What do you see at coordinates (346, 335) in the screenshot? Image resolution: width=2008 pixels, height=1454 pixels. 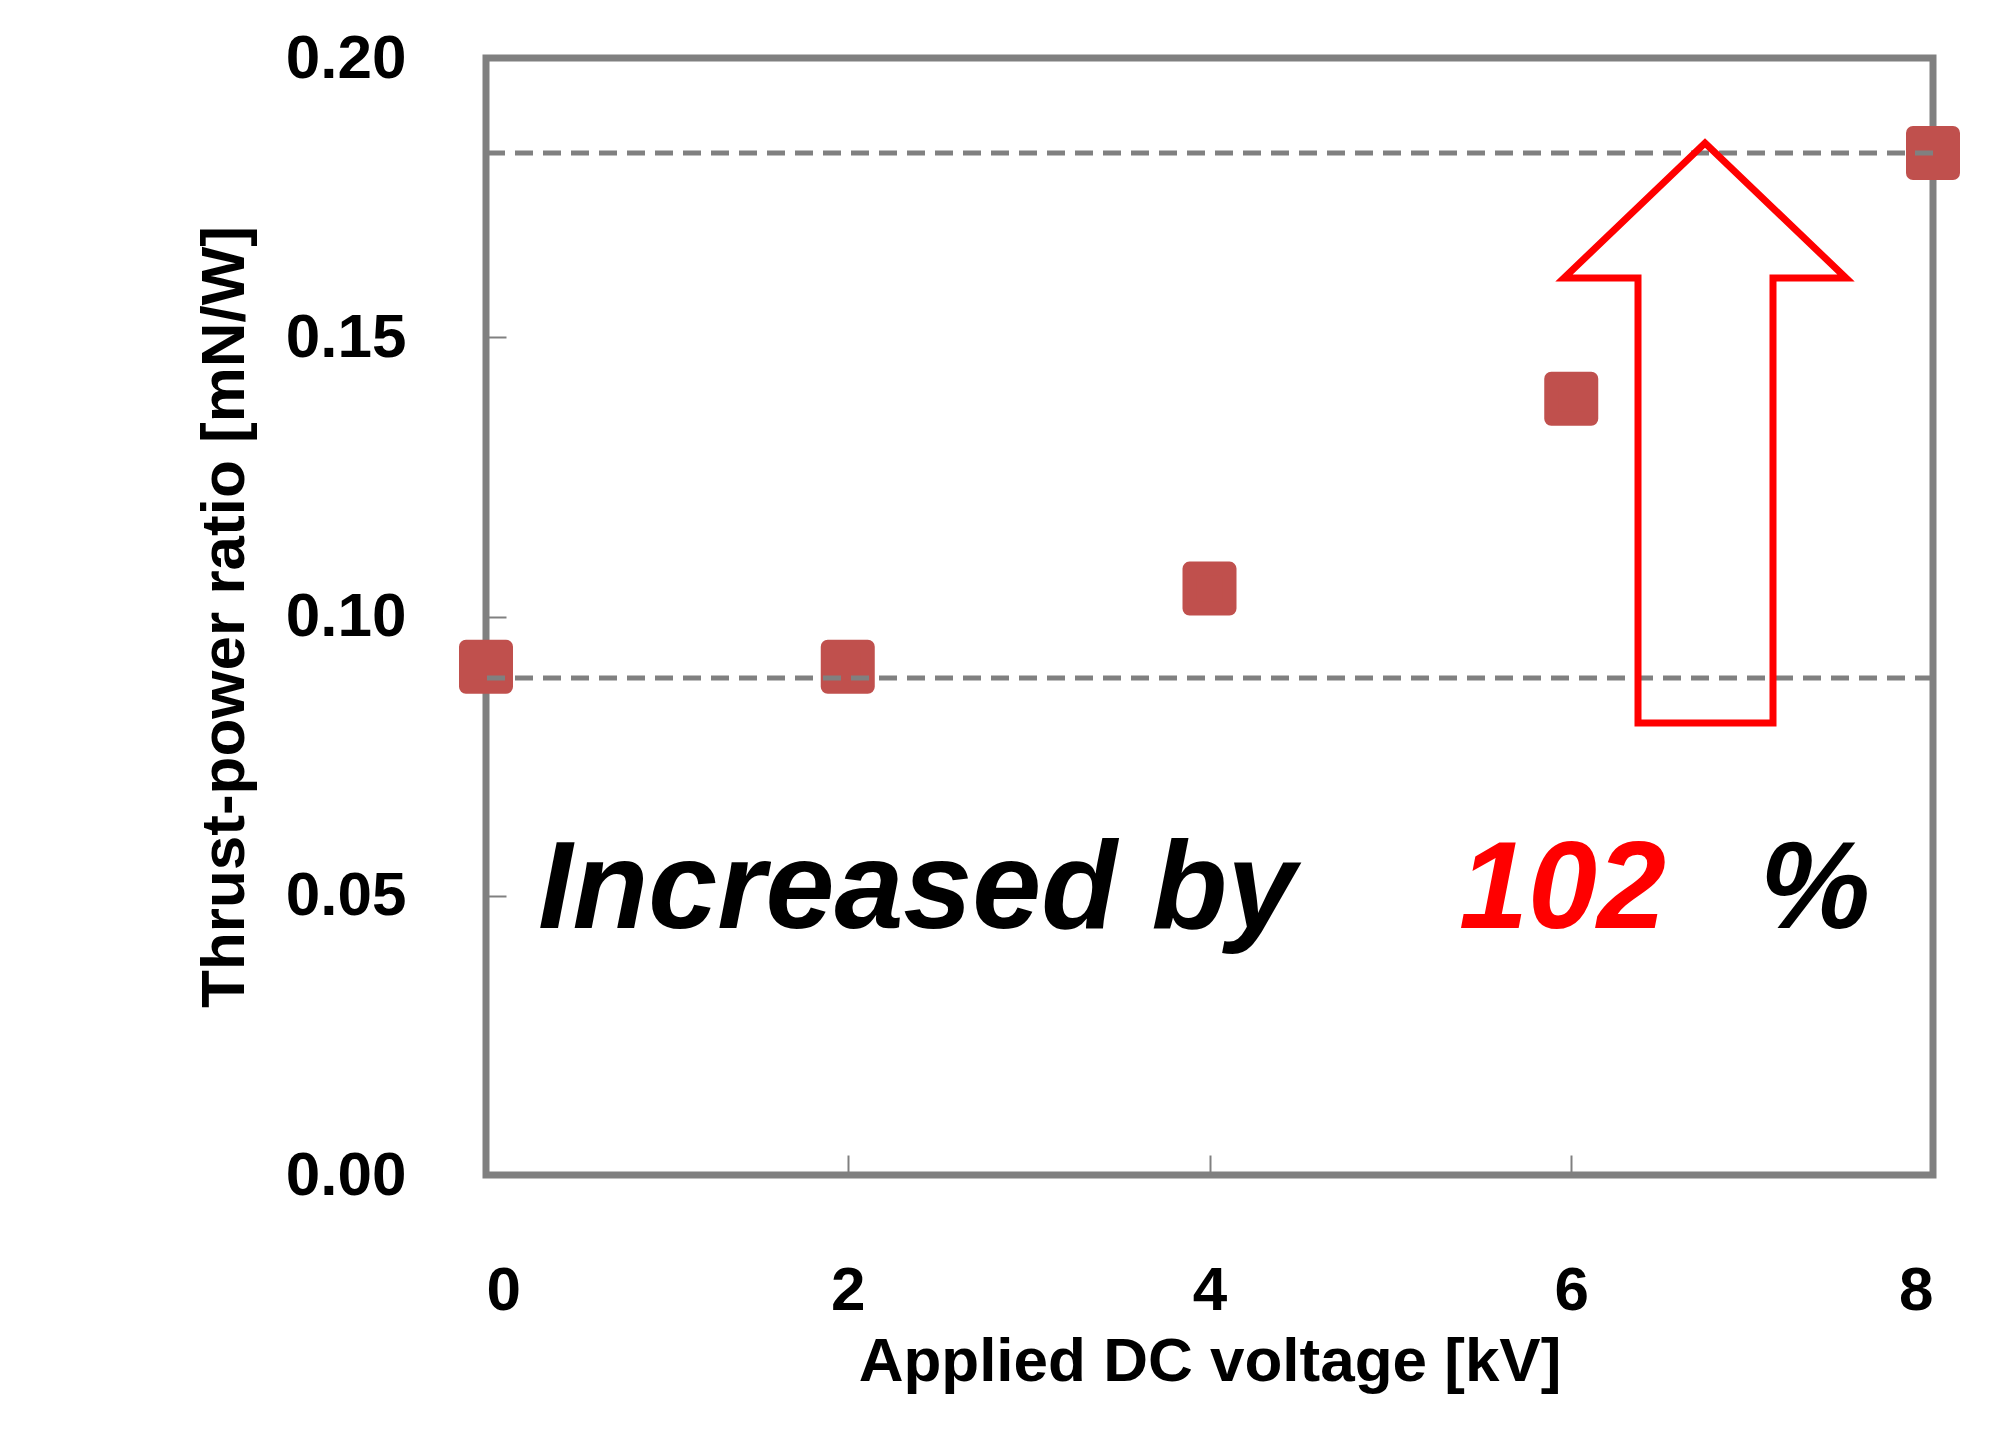 I see `y-tick-label: 0.15` at bounding box center [346, 335].